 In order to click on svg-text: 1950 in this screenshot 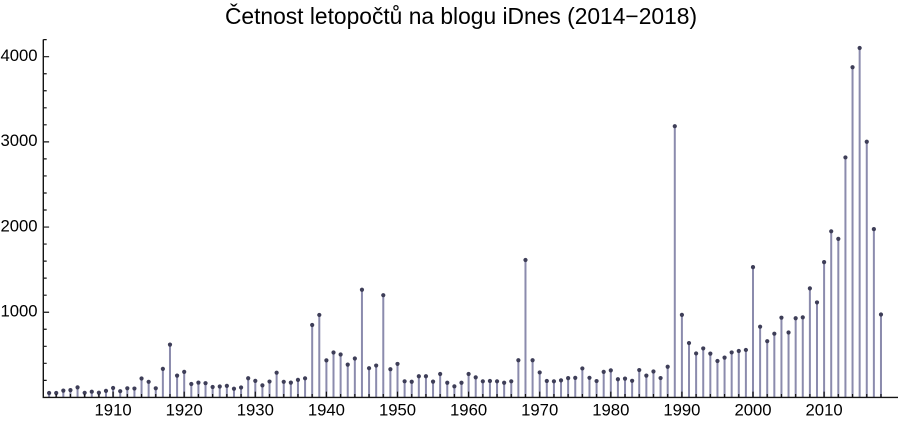, I will do `click(397, 410)`.